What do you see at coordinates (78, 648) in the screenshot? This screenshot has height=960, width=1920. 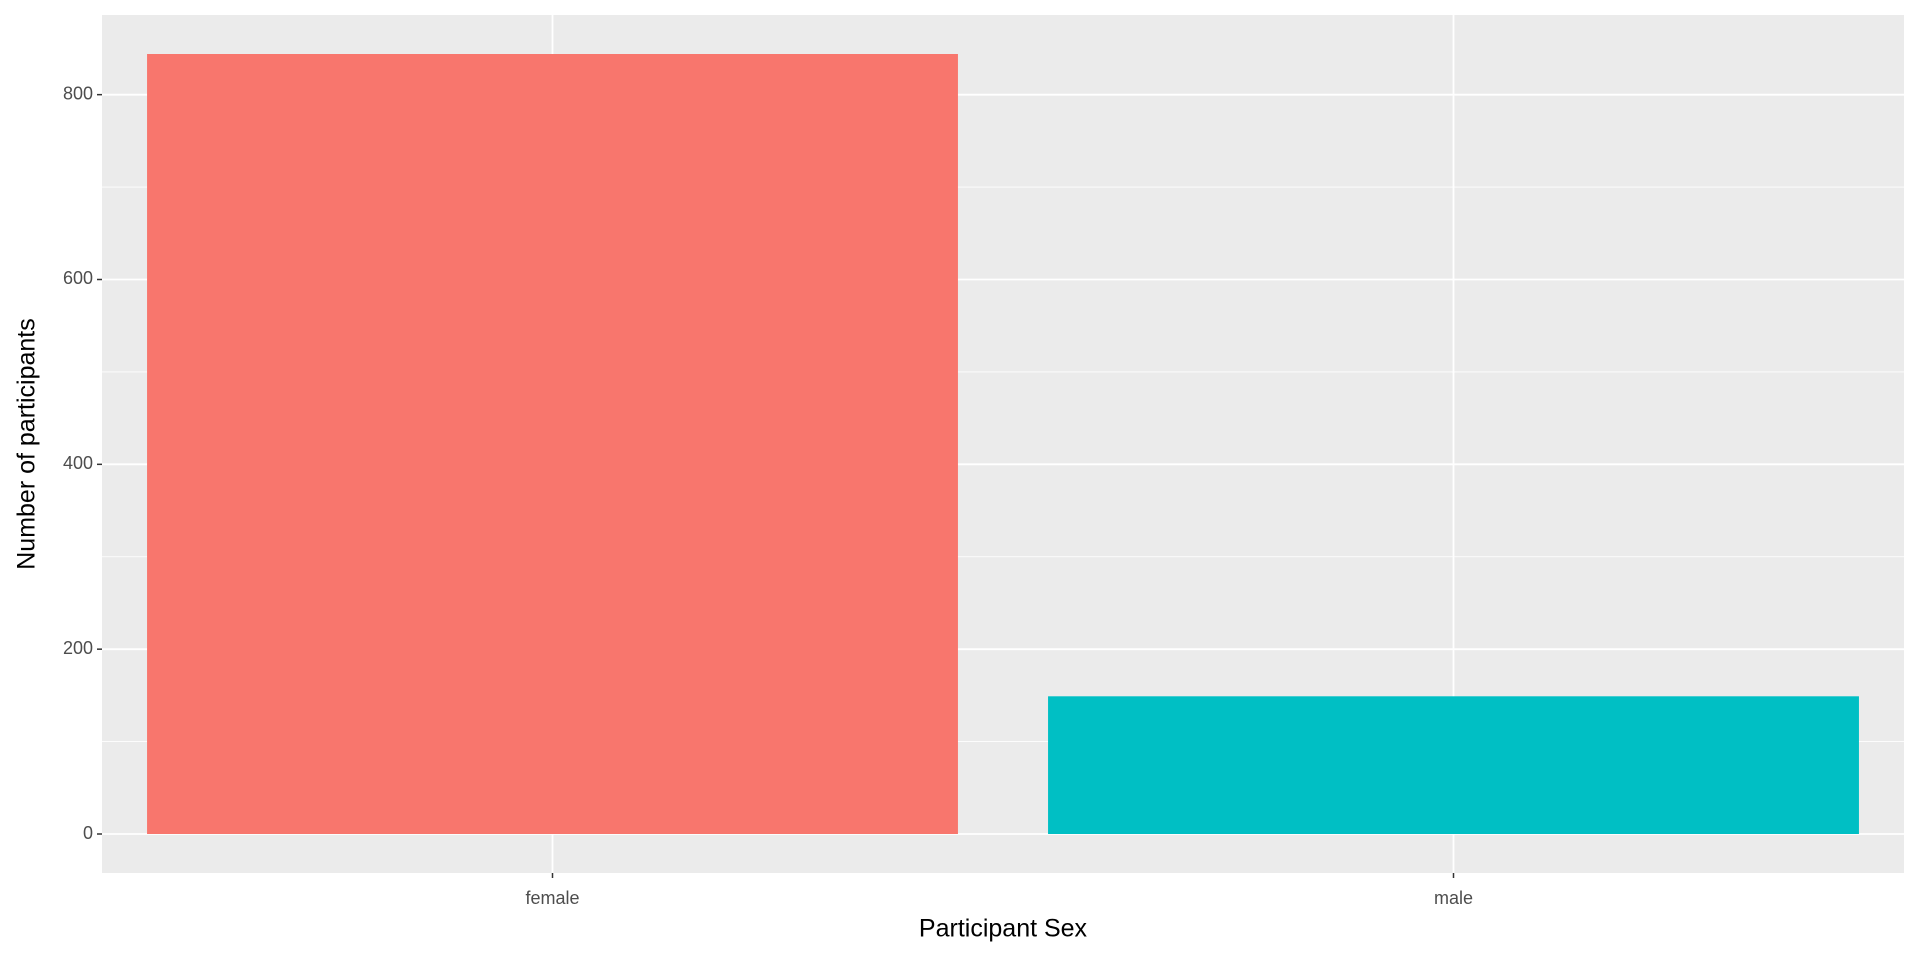 I see `y-tick-label: 200` at bounding box center [78, 648].